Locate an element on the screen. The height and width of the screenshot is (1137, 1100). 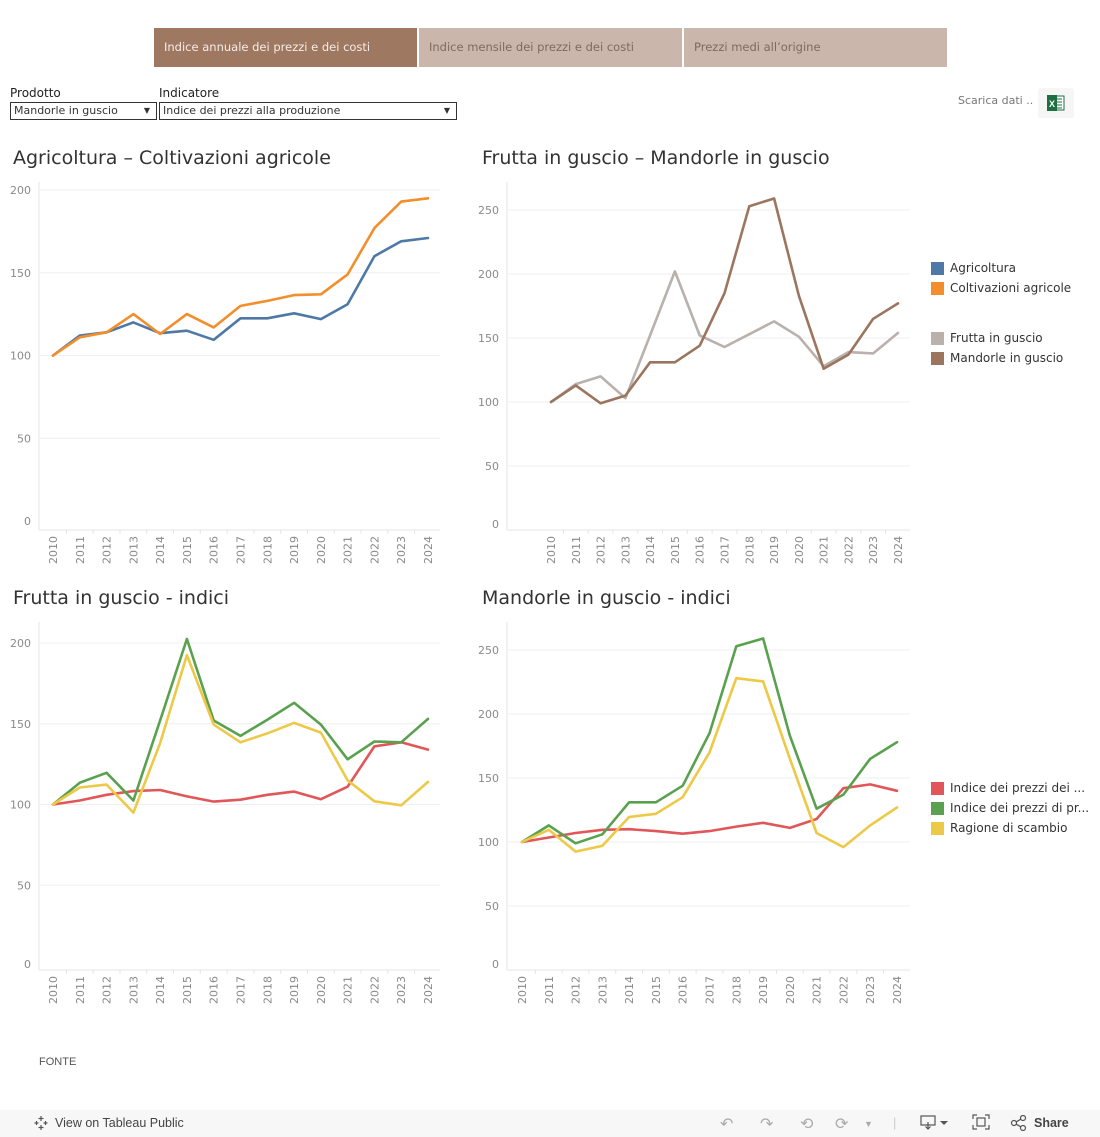
legend-spacer is located at coordinates (1001, 313).